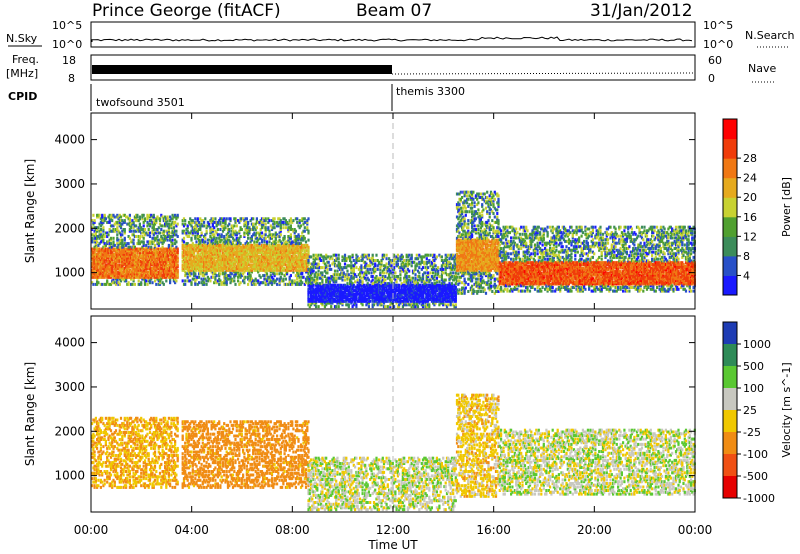 This screenshot has width=800, height=554. Describe the element at coordinates (25, 59) in the screenshot. I see `freq-label-1: Freq.` at that location.